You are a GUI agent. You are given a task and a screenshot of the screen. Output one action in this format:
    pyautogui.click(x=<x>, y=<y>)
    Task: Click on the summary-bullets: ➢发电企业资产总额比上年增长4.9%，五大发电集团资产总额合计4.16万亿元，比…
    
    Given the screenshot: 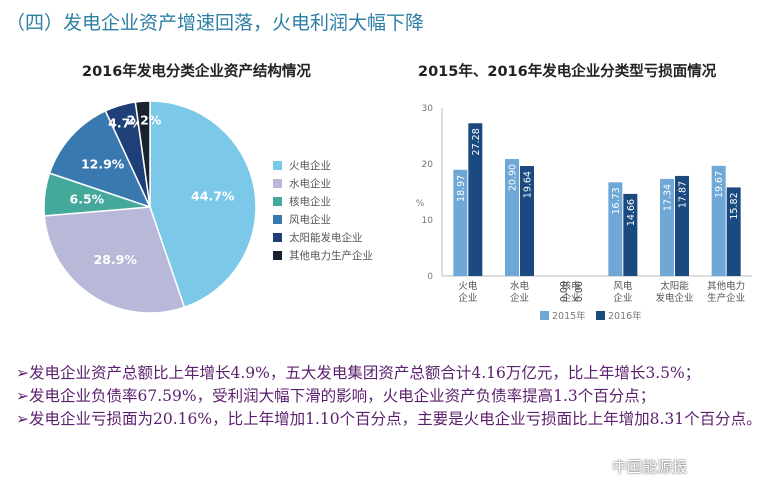 What is the action you would take?
    pyautogui.click(x=389, y=396)
    